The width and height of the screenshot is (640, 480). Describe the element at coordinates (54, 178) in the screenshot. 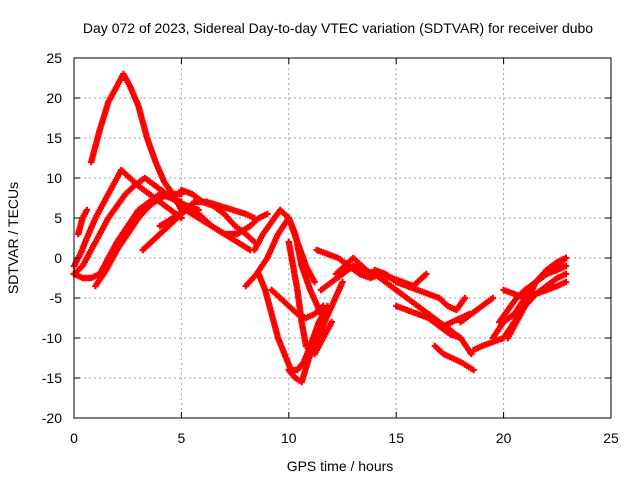

I see `y-tick-label: 10` at that location.